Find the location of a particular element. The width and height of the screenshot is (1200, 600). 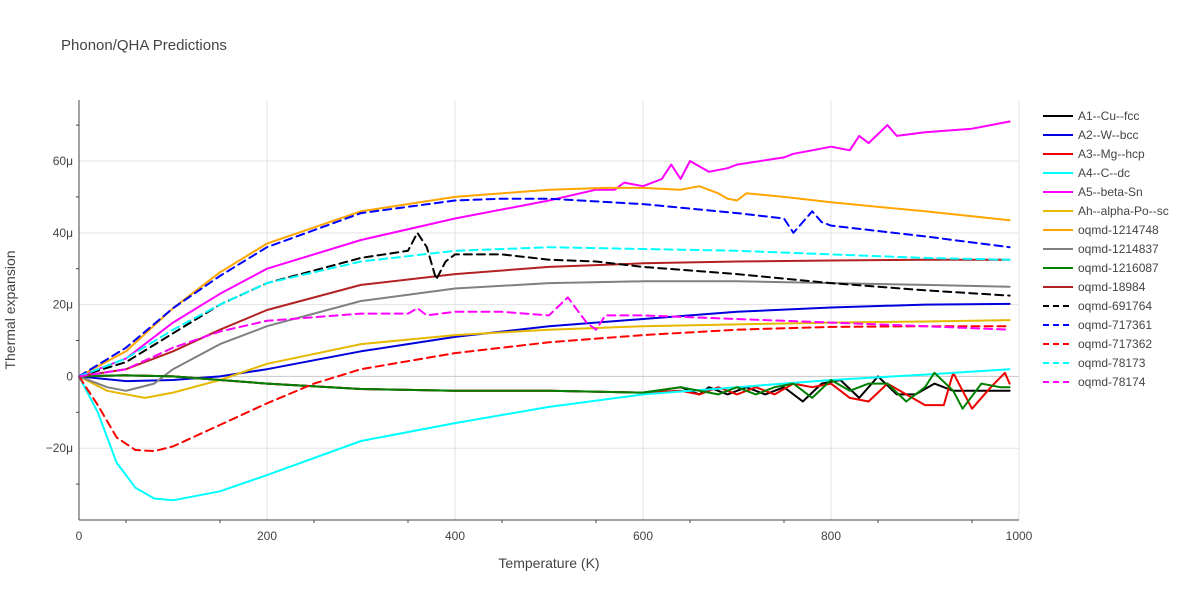

legend-item: oqmd-691764 is located at coordinates (1097, 306).